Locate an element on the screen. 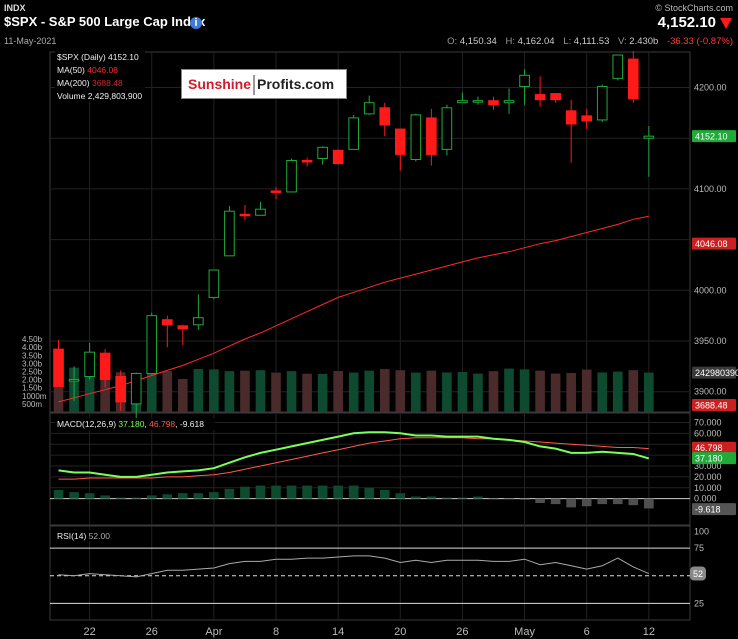 The image size is (738, 639). price-y-tick-label: 4100.00 is located at coordinates (710, 189).